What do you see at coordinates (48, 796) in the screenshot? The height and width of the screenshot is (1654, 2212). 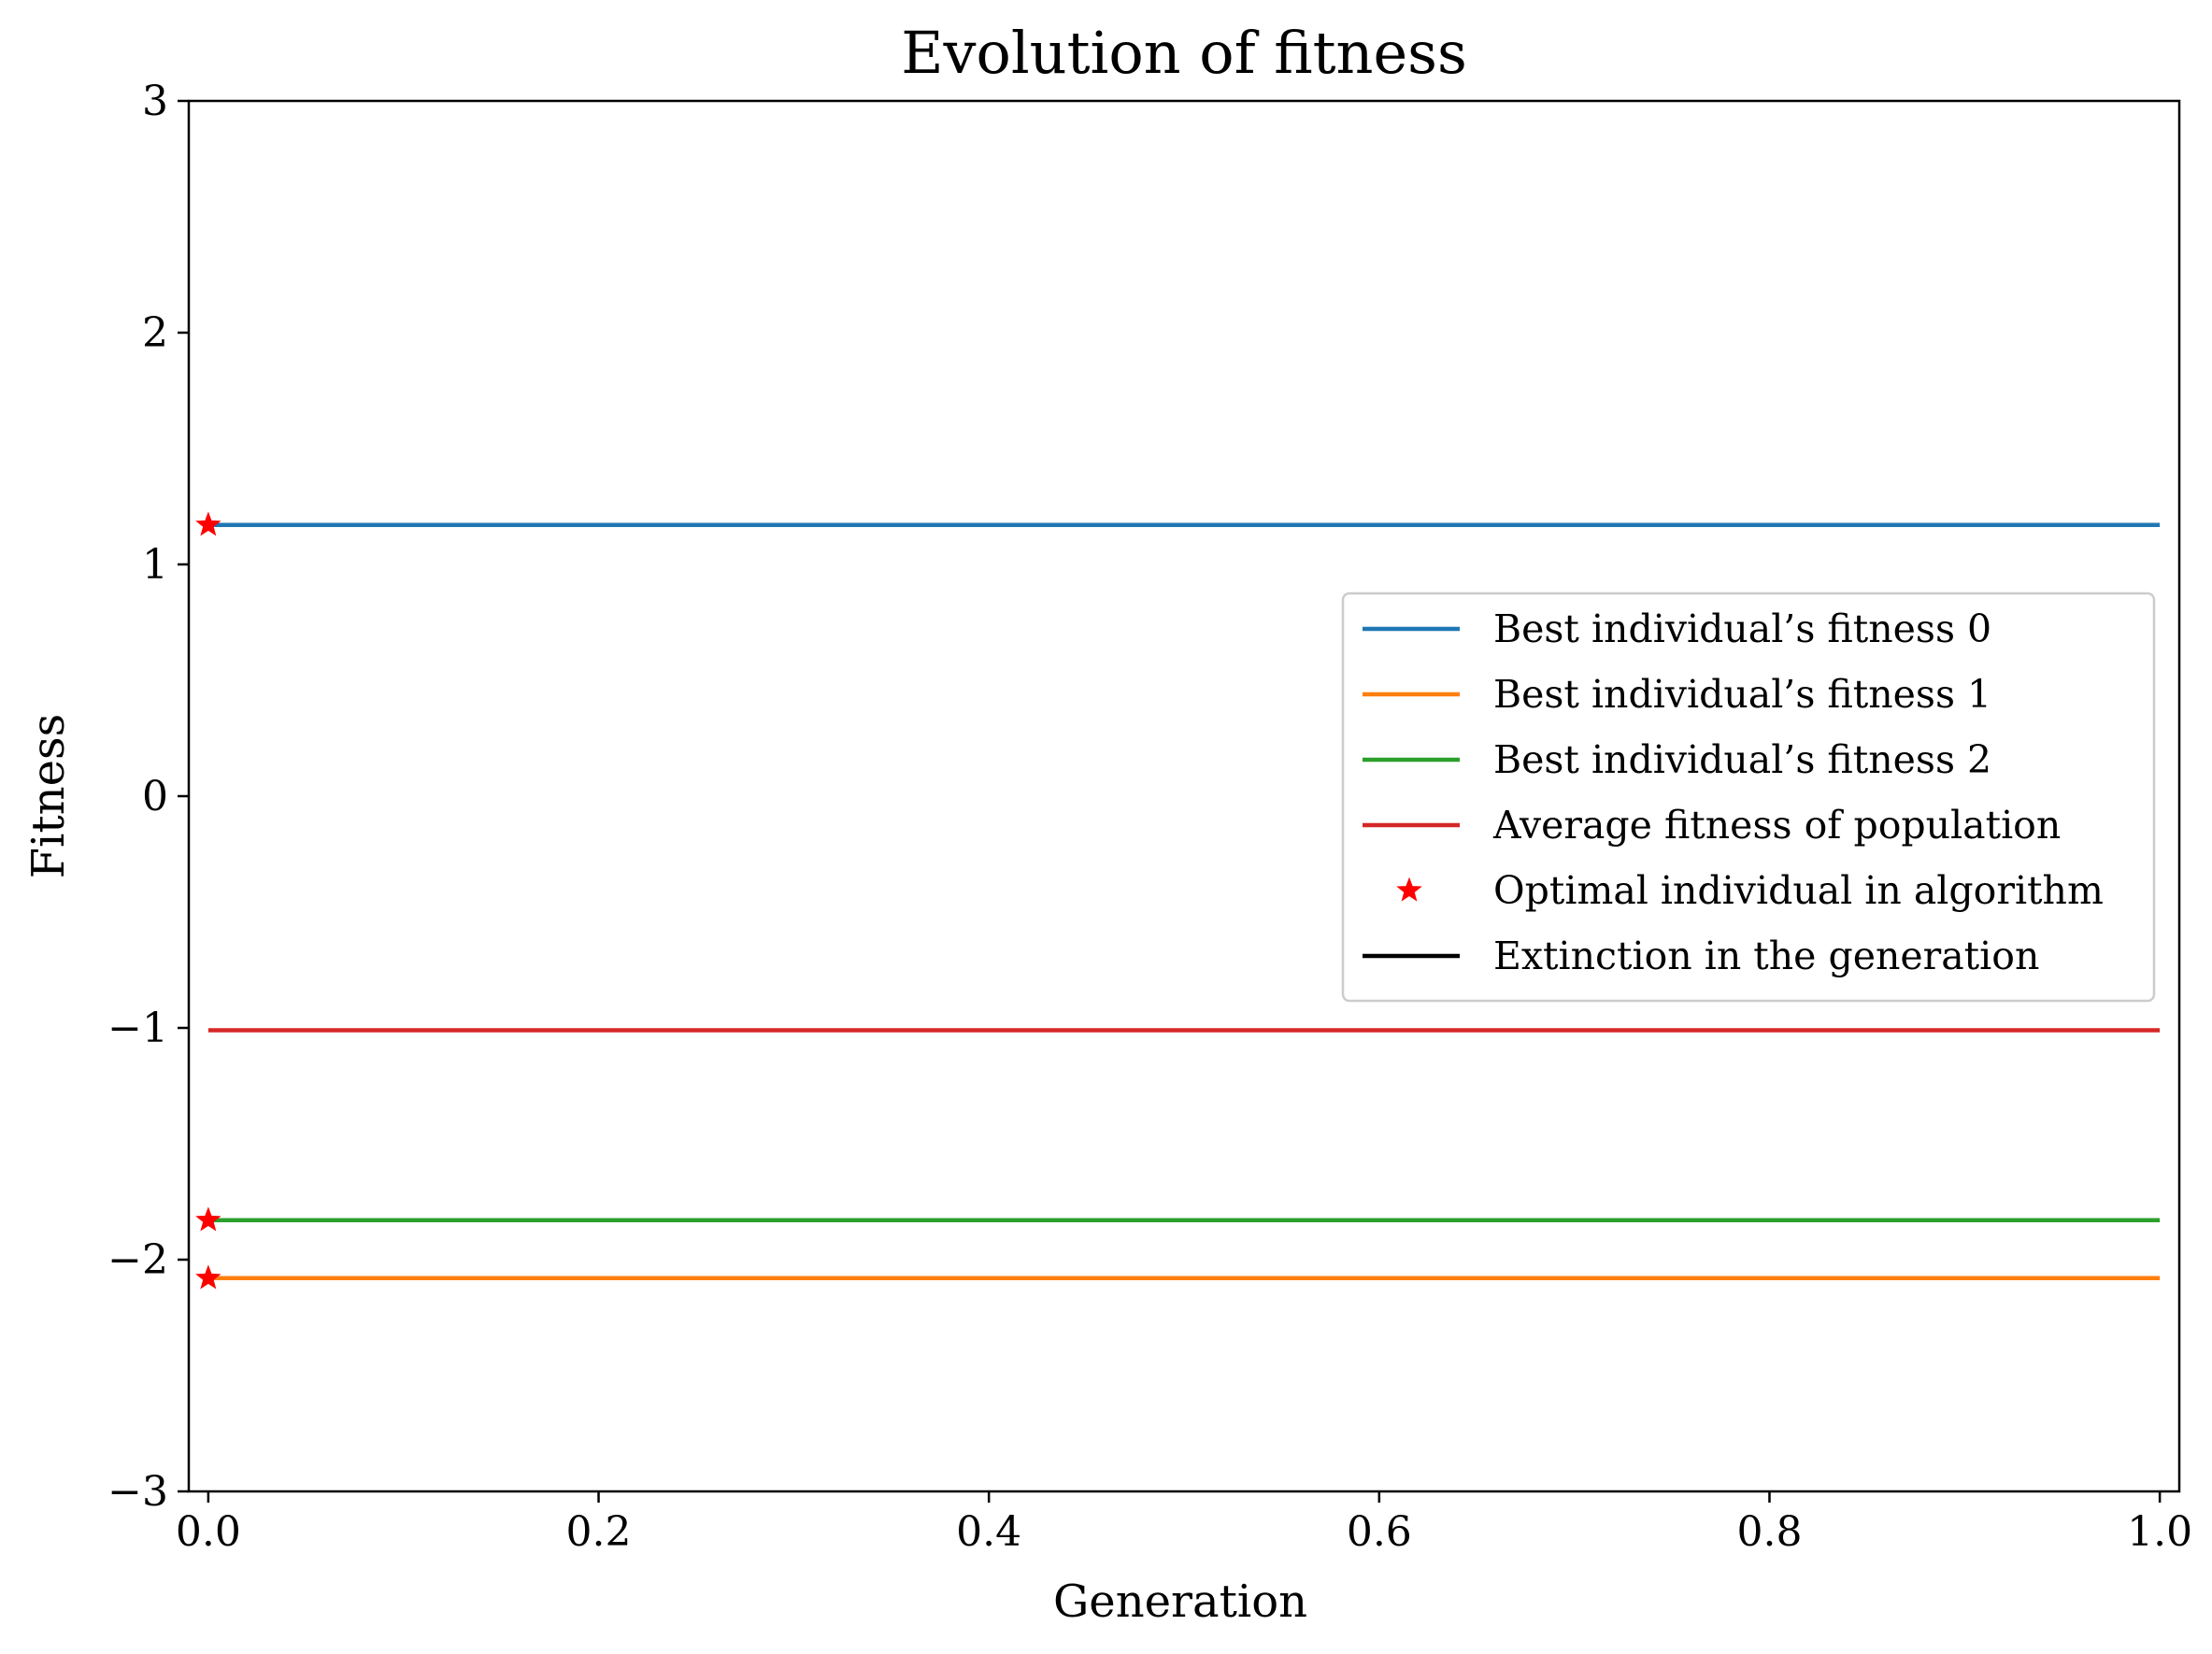 I see `y-axis-label: Fitness` at bounding box center [48, 796].